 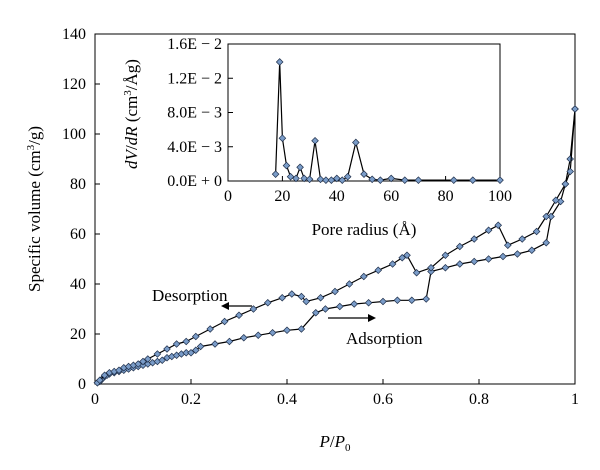 I want to click on inset-x-tick-label: 80, so click(x=446, y=196).